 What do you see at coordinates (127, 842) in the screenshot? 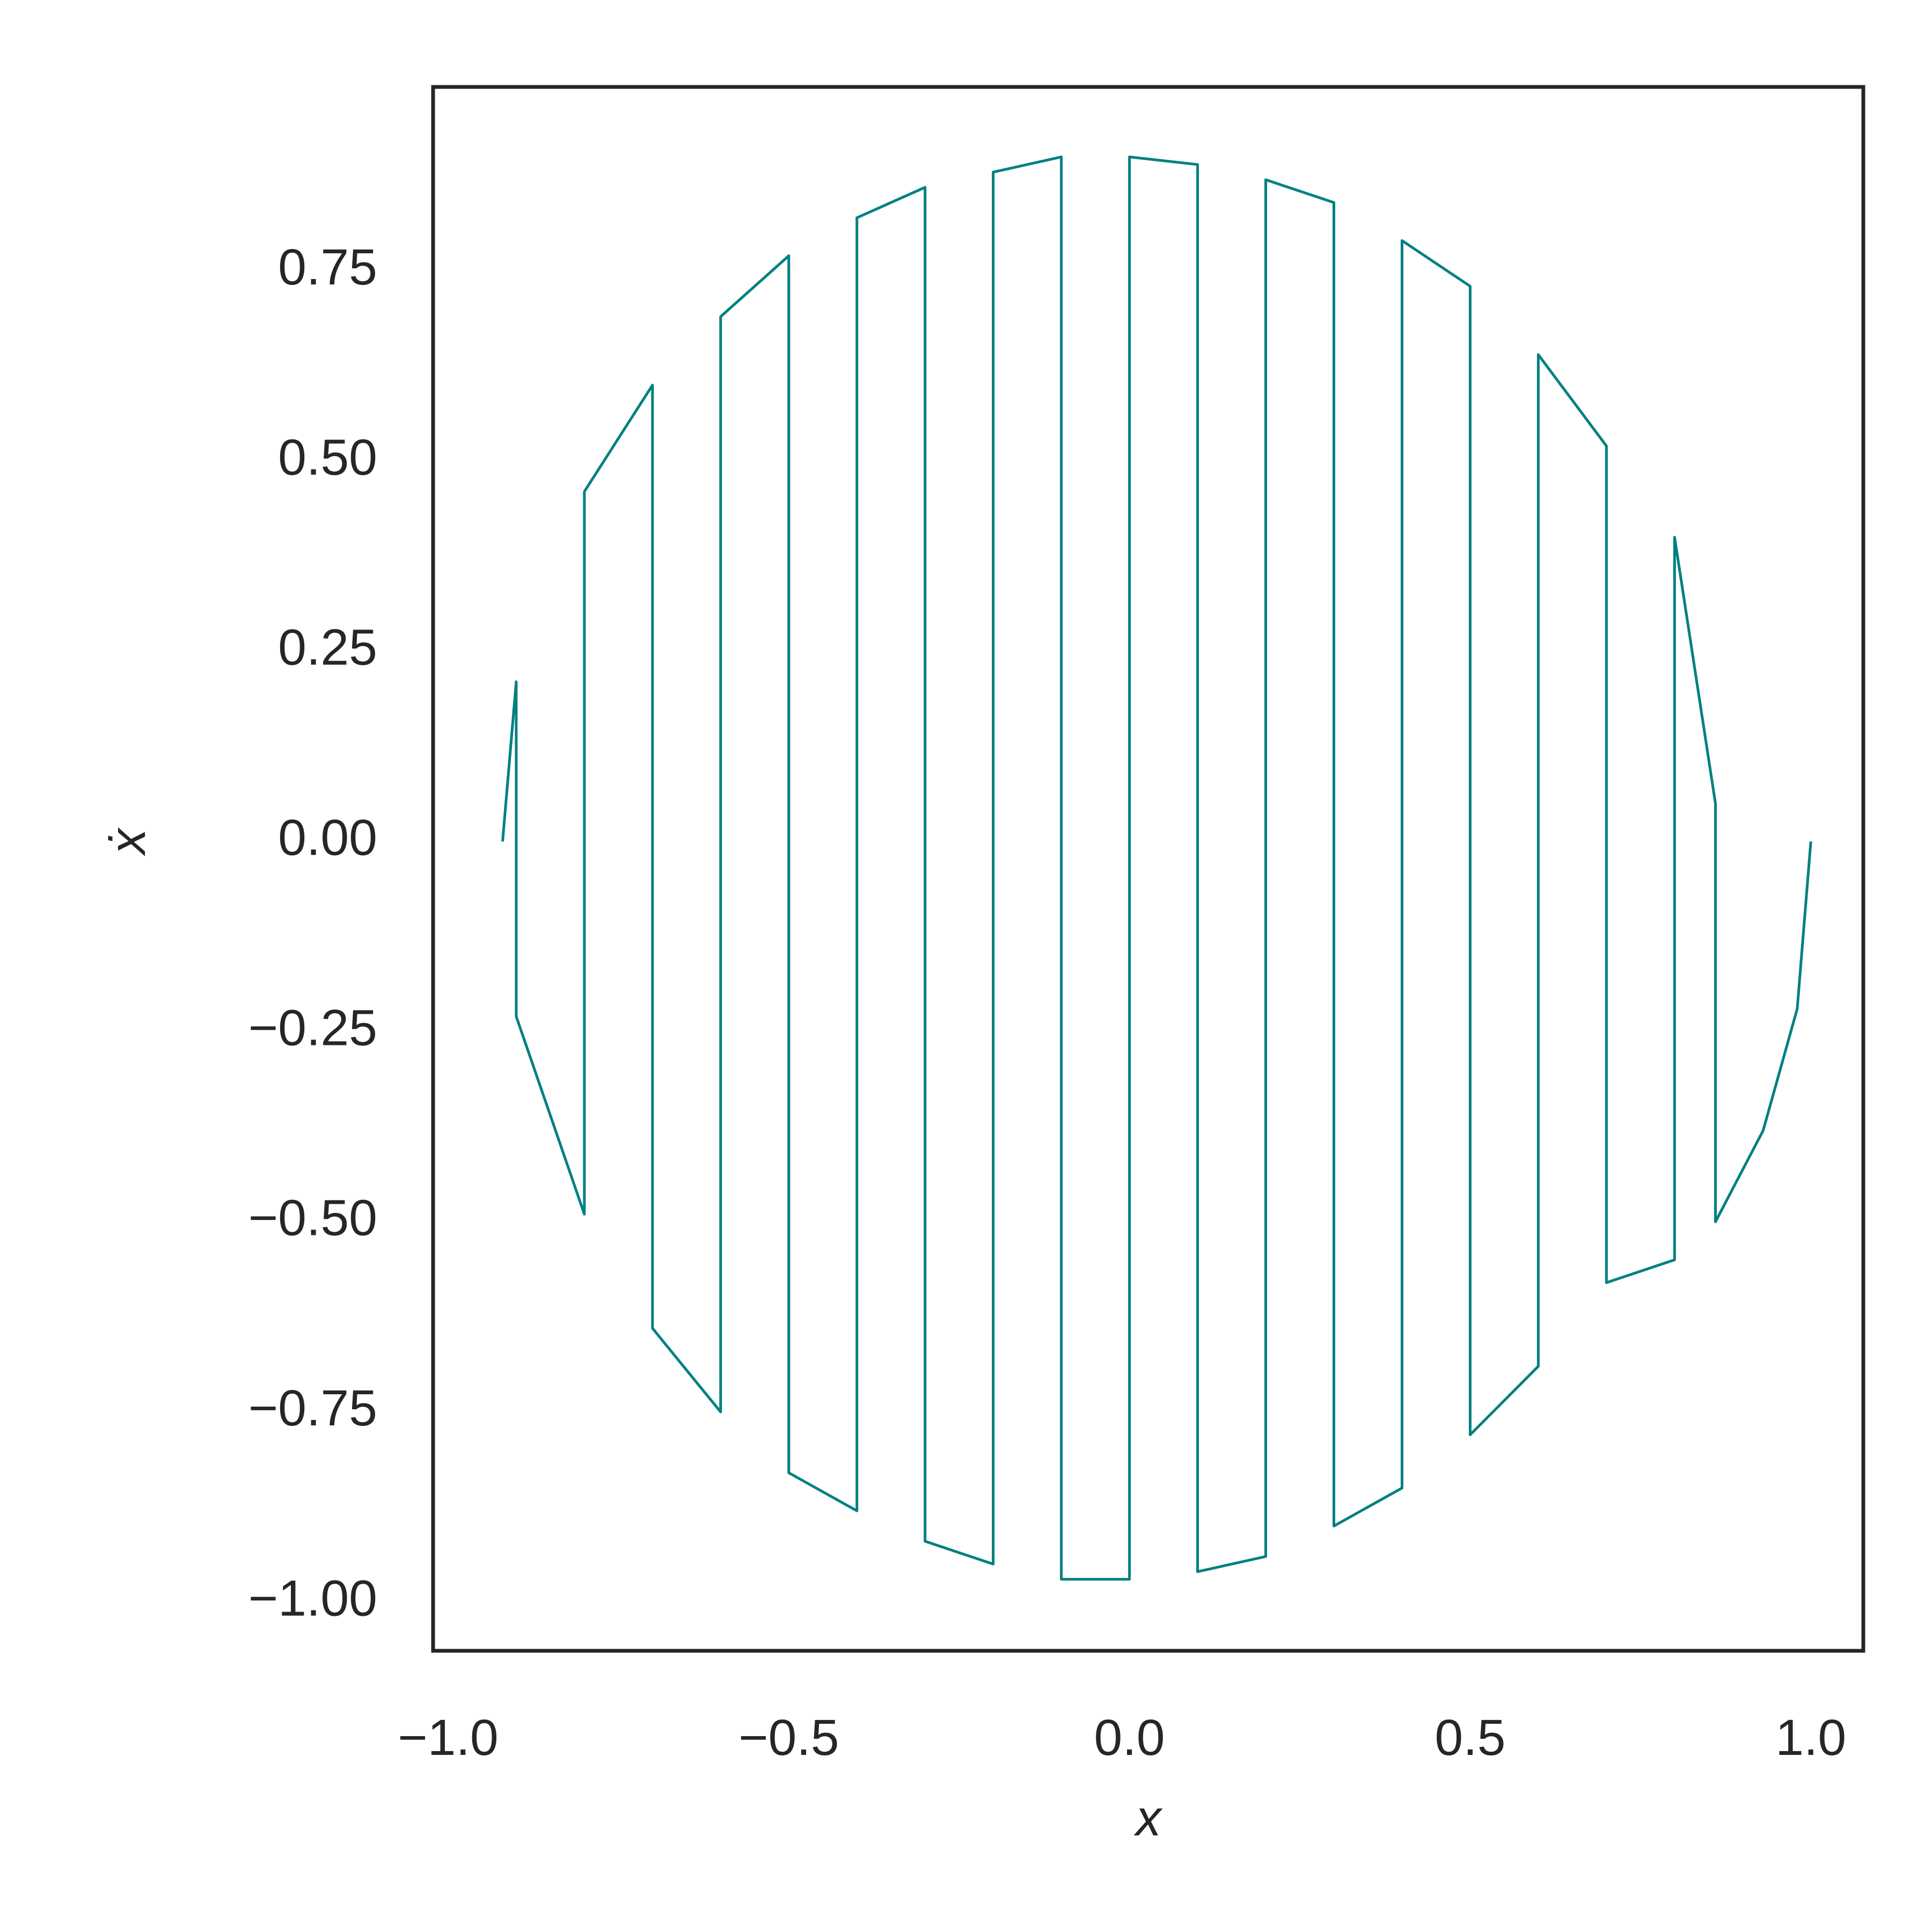
I see `y-axis-label: ẋ` at bounding box center [127, 842].